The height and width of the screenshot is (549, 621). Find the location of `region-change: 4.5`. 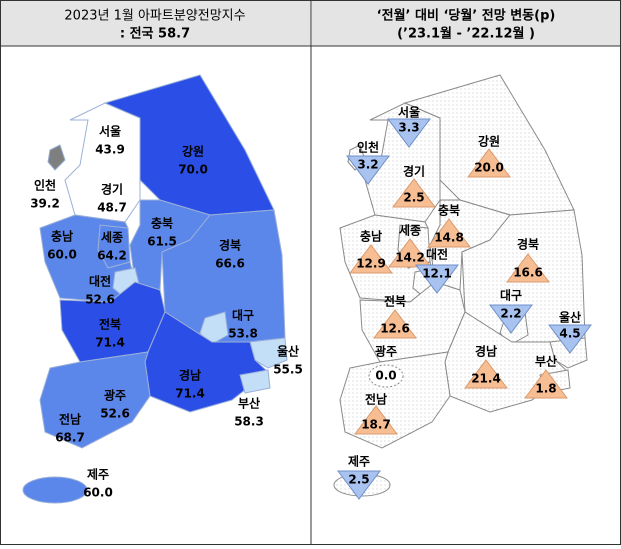

region-change: 4.5 is located at coordinates (569, 334).